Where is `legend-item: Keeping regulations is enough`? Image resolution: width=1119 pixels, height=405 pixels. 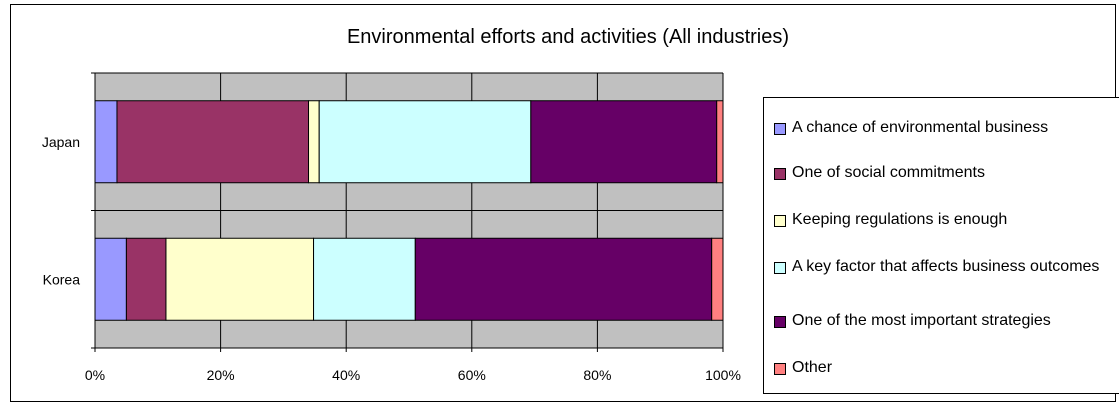 legend-item: Keeping regulations is enough is located at coordinates (946, 220).